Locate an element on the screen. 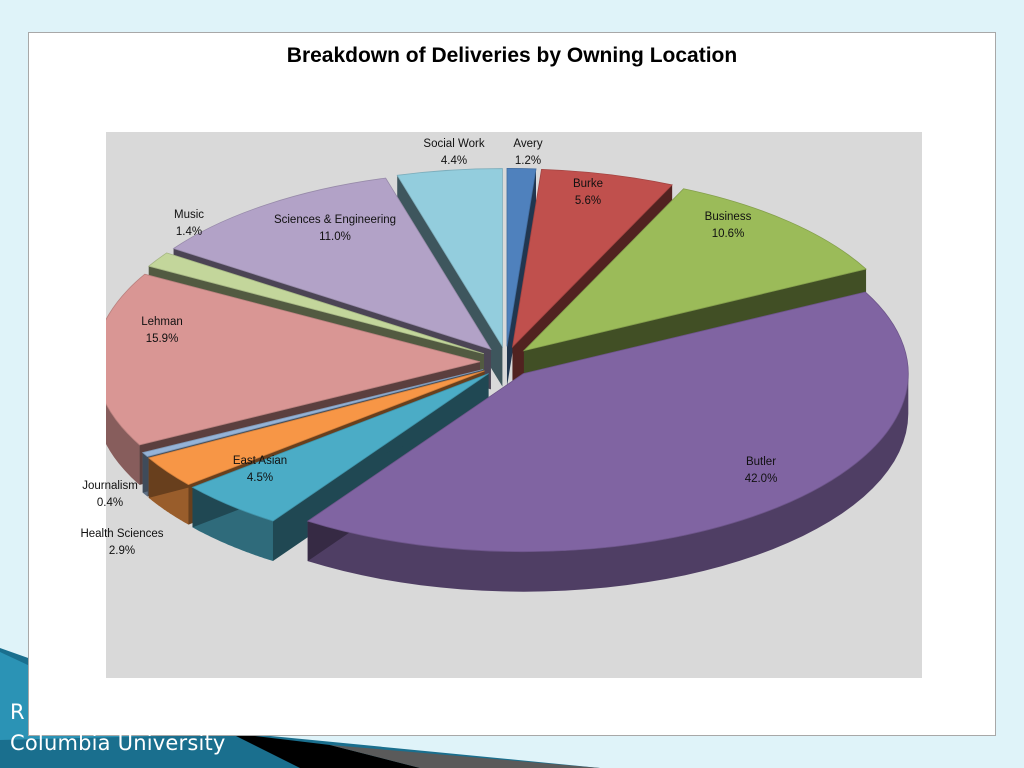 The height and width of the screenshot is (768, 1024). footer-stripe-black is located at coordinates (325, 750).